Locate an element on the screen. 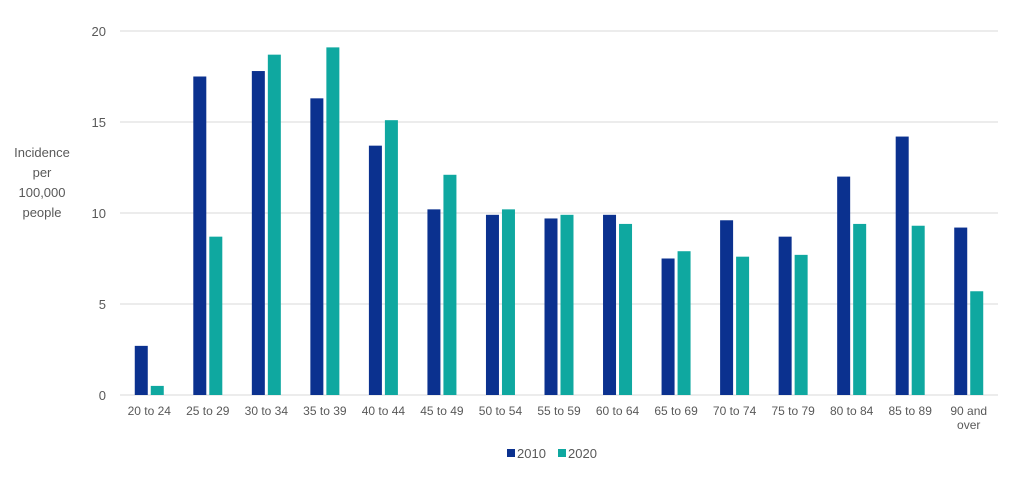 This screenshot has height=480, width=1024. y-axis-label: Incidence per 100,000 people is located at coordinates (42, 182).